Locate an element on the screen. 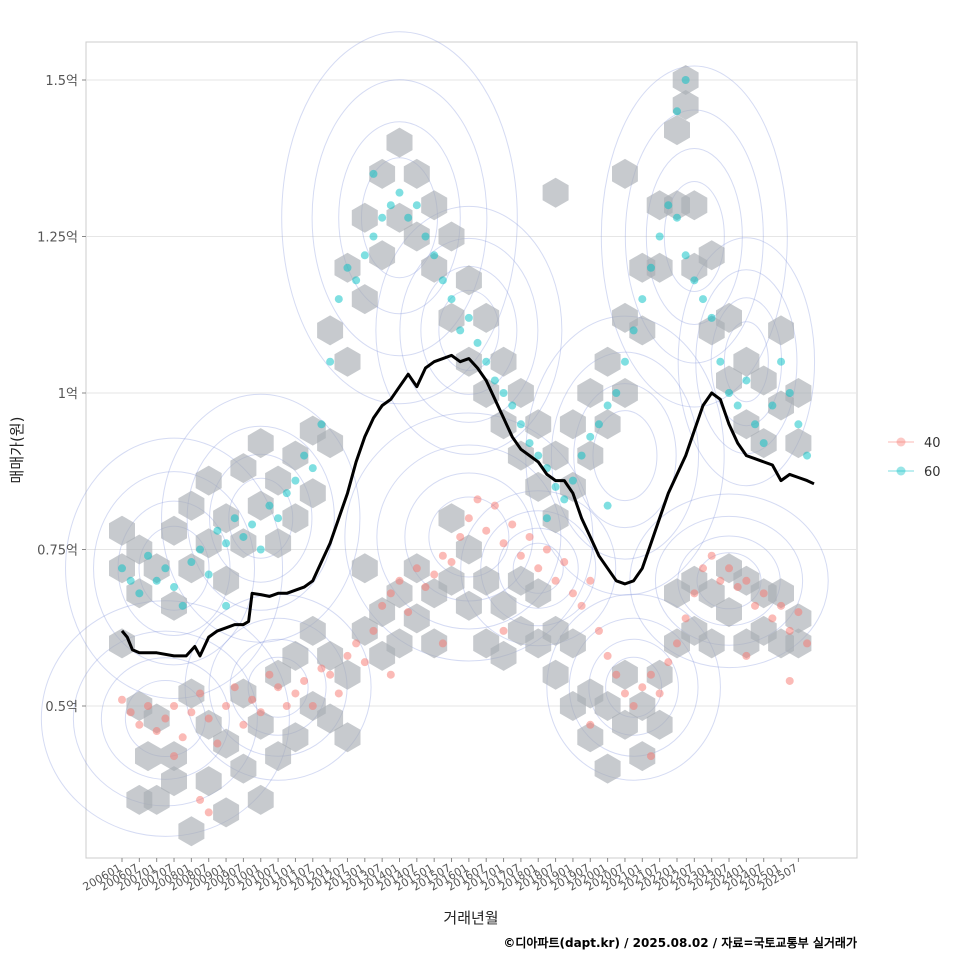 The image size is (960, 960). y-tick-label-3: 1.25억 is located at coordinates (57, 238).